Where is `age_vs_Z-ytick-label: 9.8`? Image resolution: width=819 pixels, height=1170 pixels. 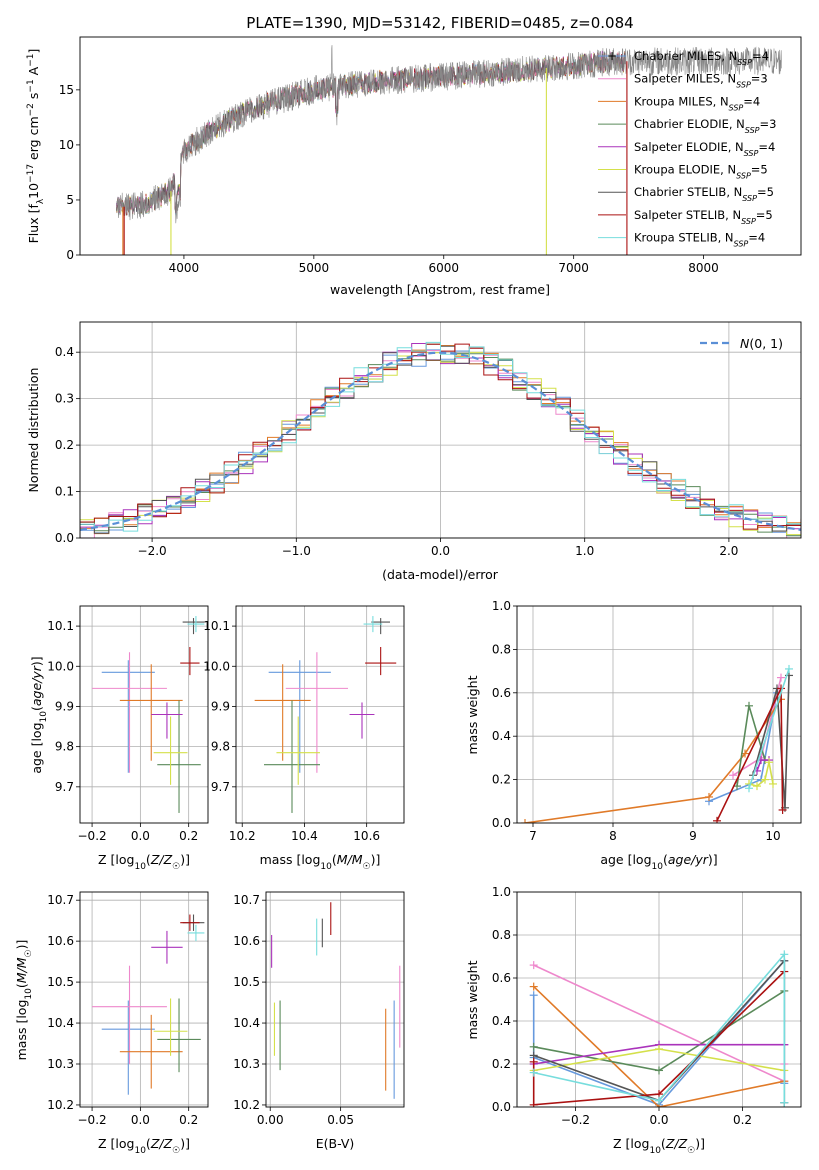
age_vs_Z-ytick-label: 9.8 is located at coordinates (64, 747).